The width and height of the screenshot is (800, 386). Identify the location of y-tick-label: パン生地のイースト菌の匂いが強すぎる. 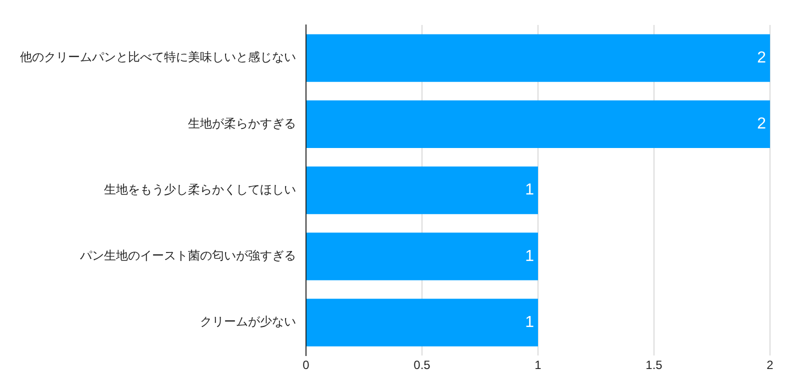
(187, 255).